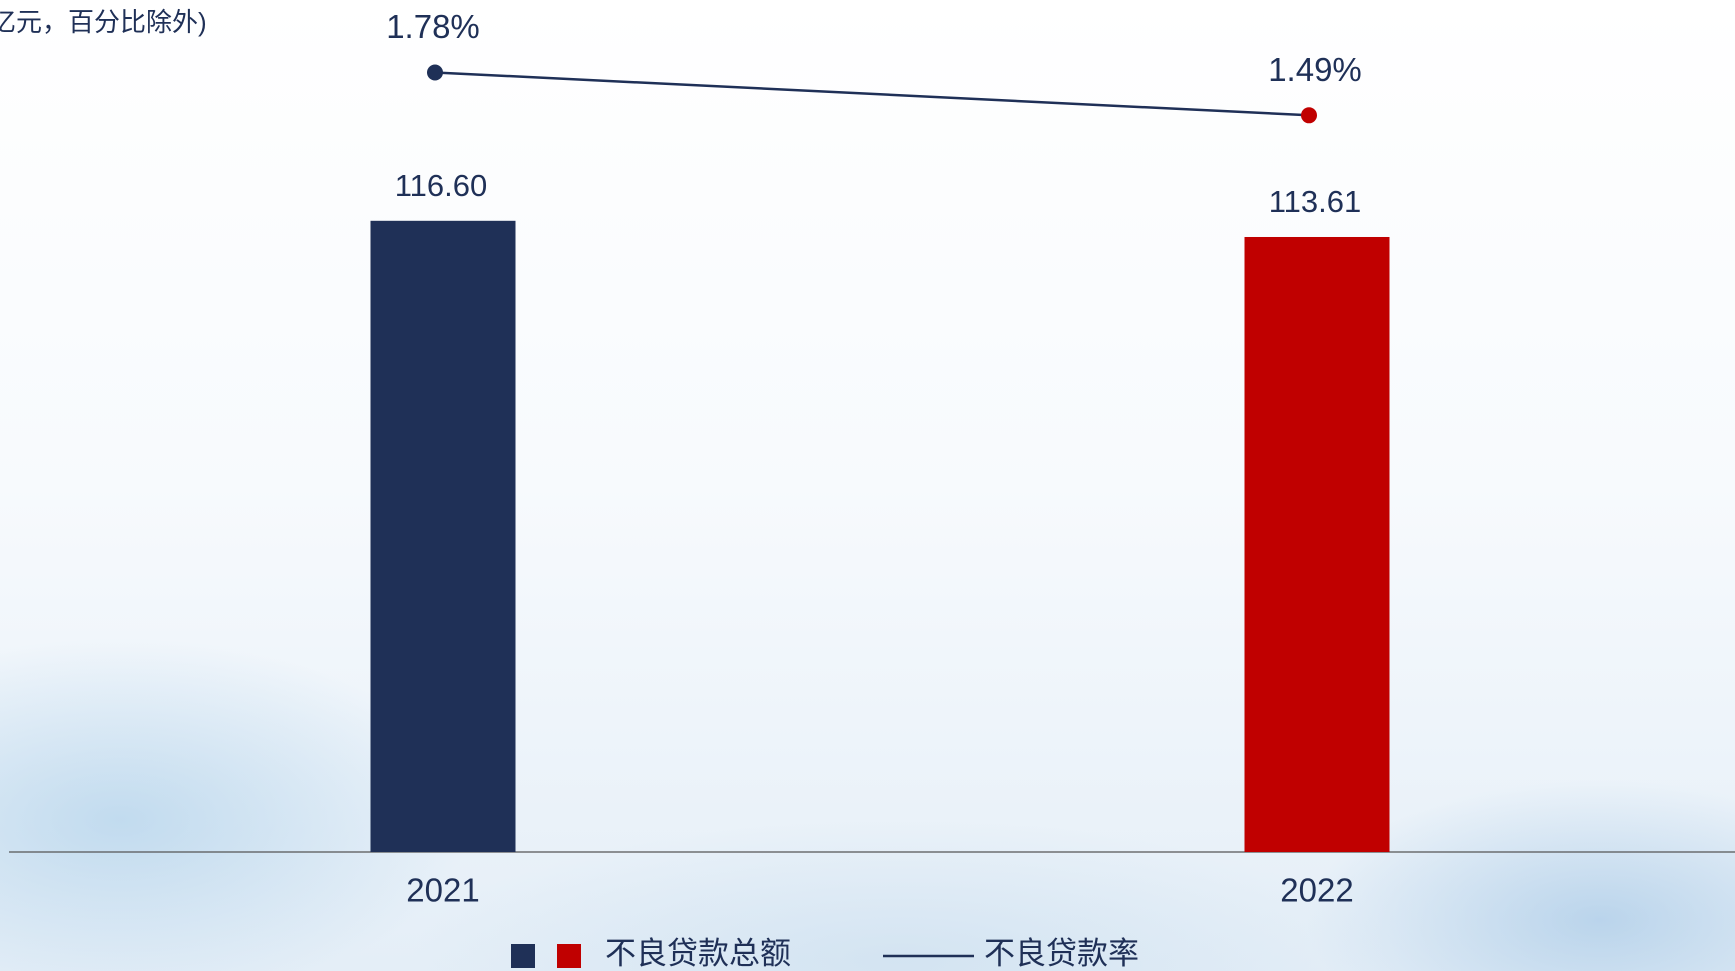 Image resolution: width=1735 pixels, height=971 pixels. Describe the element at coordinates (433, 26) in the screenshot. I see `data-label: 1.78%` at that location.